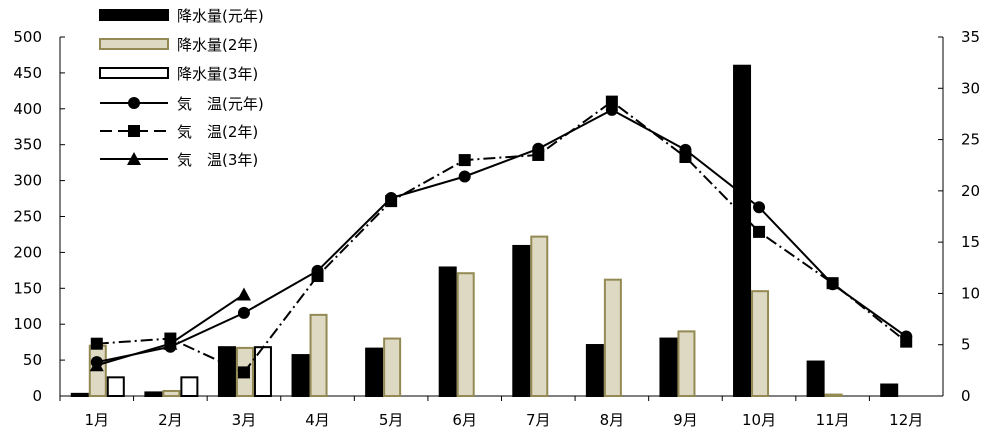  Describe the element at coordinates (217, 74) in the screenshot. I see `legend-label: 降水量(3年)` at that location.